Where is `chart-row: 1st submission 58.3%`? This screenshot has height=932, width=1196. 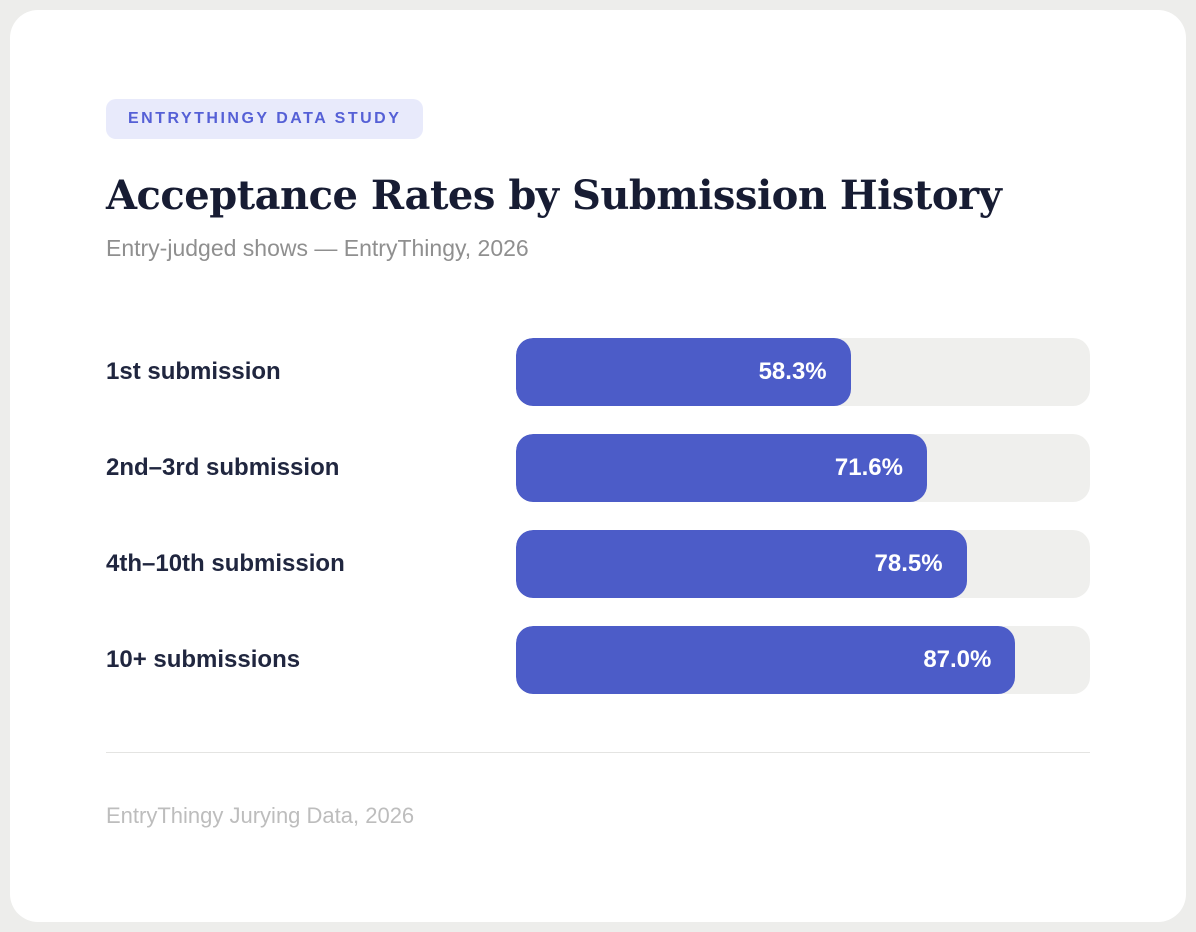
chart-row: 1st submission 58.3% is located at coordinates (598, 372).